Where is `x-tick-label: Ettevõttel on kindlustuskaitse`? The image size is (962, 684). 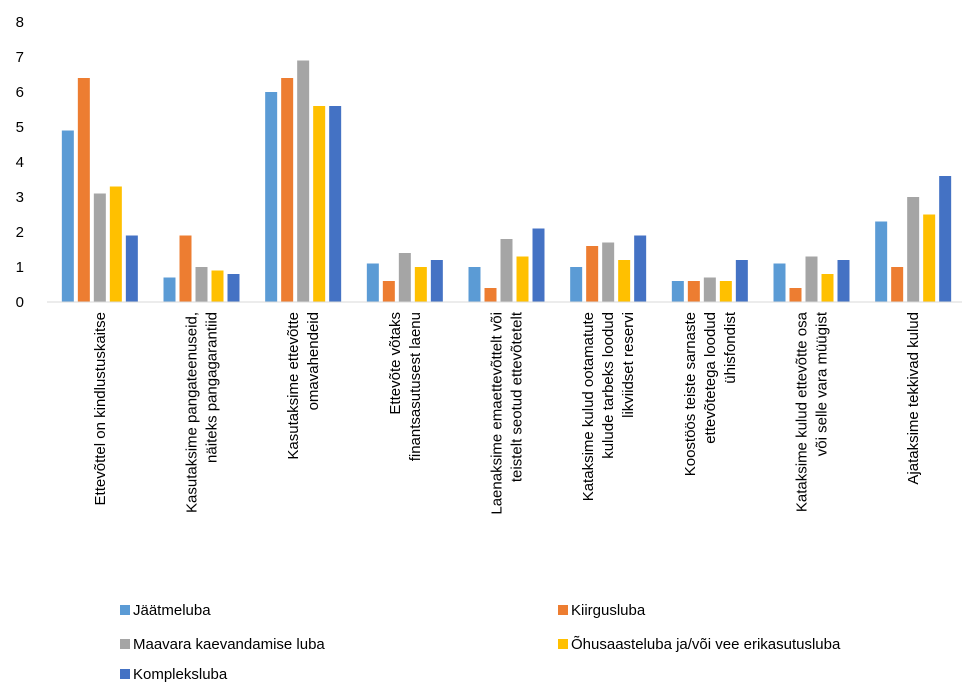
x-tick-label: Ettevõttel on kindlustuskaitse is located at coordinates (100, 408).